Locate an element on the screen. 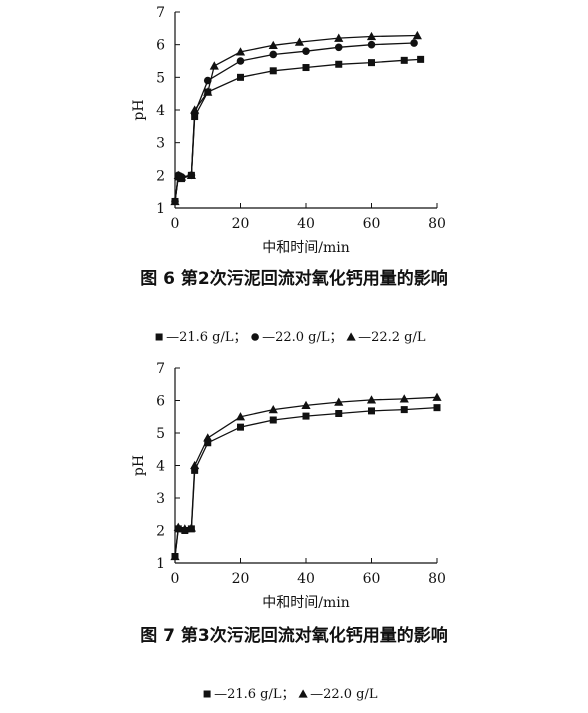 The width and height of the screenshot is (588, 713). legend-label: —22.0 g/L； is located at coordinates (302, 337).